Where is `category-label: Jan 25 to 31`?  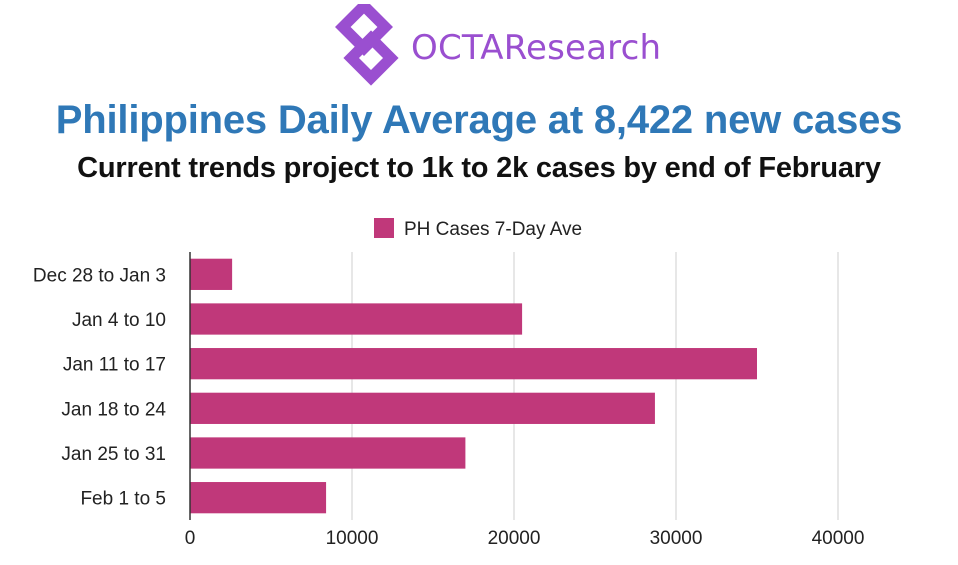 category-label: Jan 25 to 31 is located at coordinates (113, 454).